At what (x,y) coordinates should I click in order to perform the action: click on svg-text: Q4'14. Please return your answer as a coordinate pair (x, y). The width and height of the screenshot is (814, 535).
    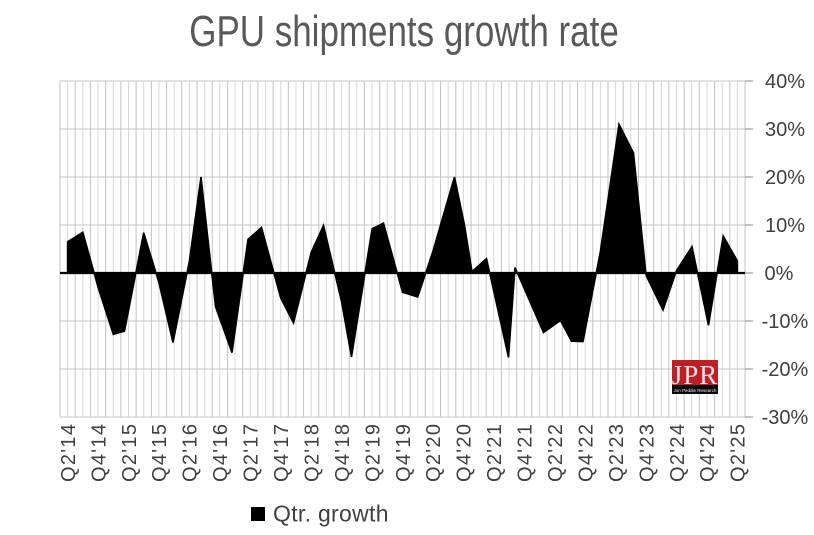
    Looking at the image, I should click on (99, 452).